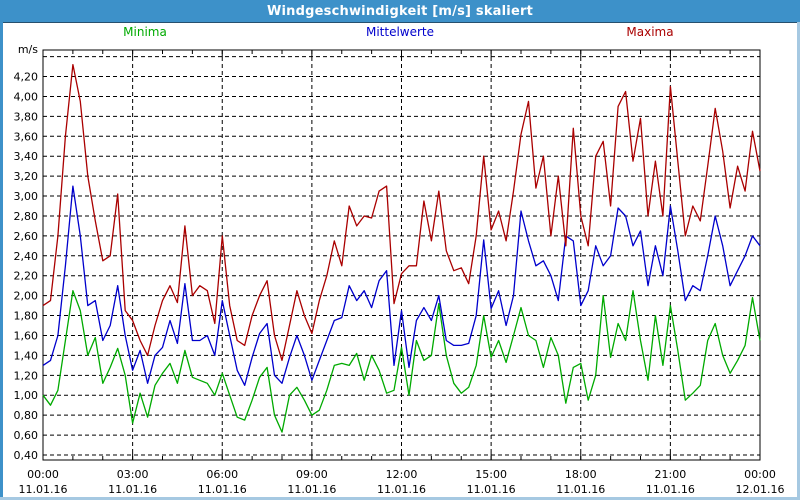 Image resolution: width=800 pixels, height=500 pixels. I want to click on title-bar: Windgeschwindigkeit [m/s] skaliert, so click(400, 11).